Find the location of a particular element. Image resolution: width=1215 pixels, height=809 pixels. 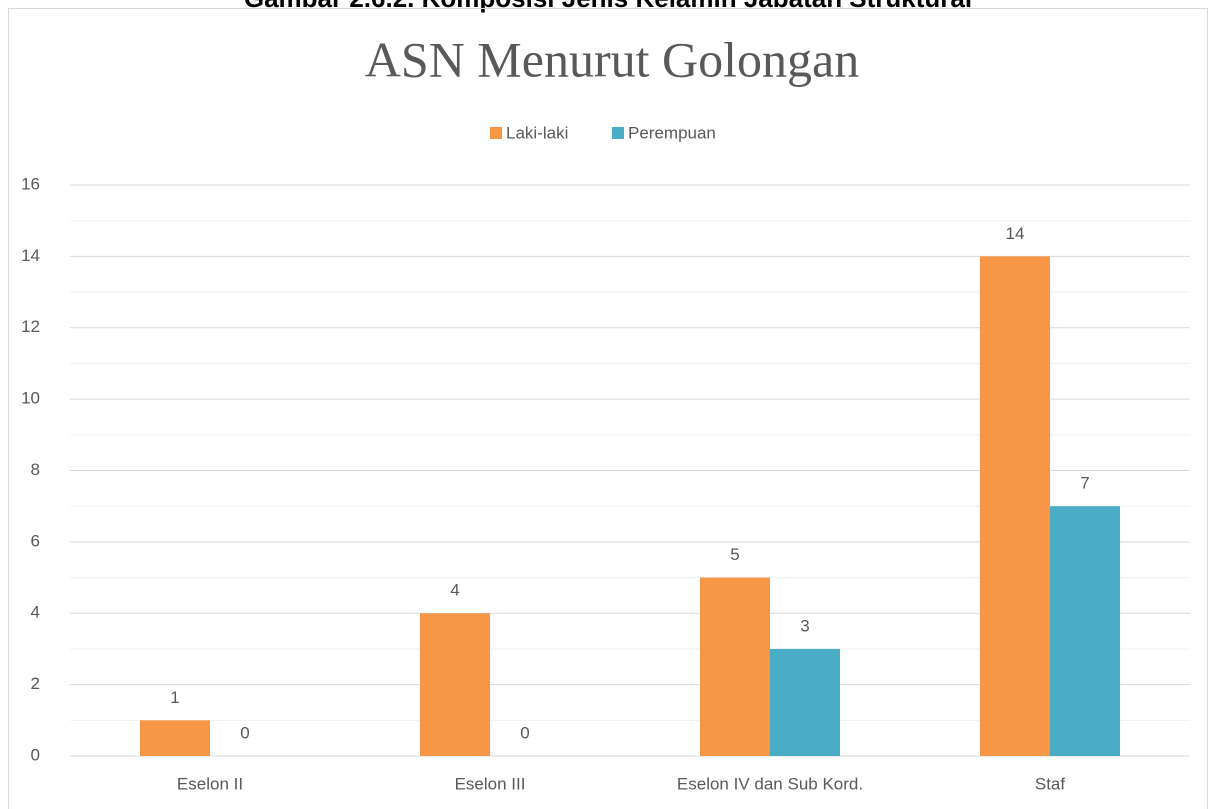

data-label: 4 is located at coordinates (454, 590).